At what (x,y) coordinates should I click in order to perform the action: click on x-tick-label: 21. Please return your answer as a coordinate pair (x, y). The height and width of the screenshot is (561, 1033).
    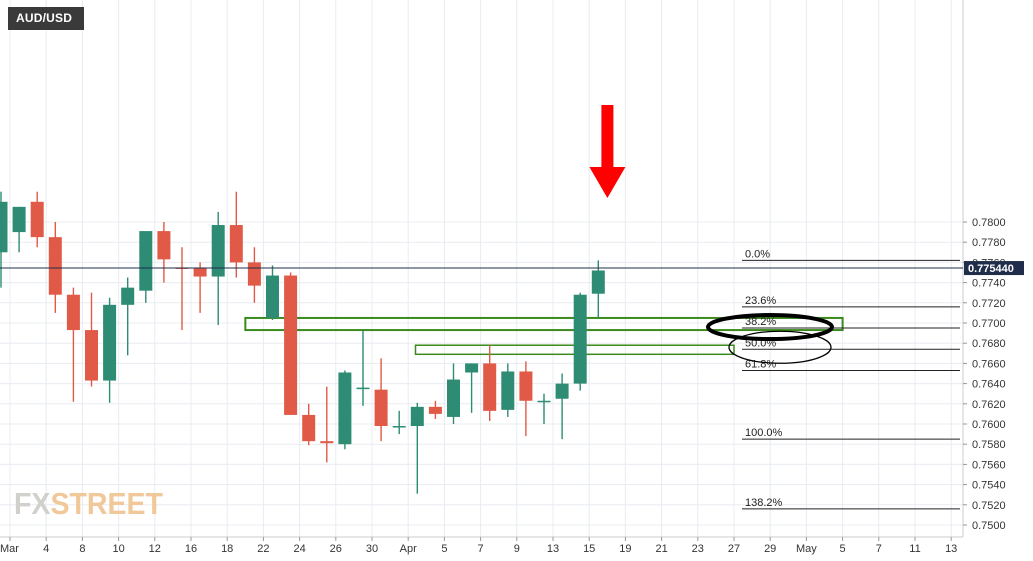
    Looking at the image, I should click on (661, 549).